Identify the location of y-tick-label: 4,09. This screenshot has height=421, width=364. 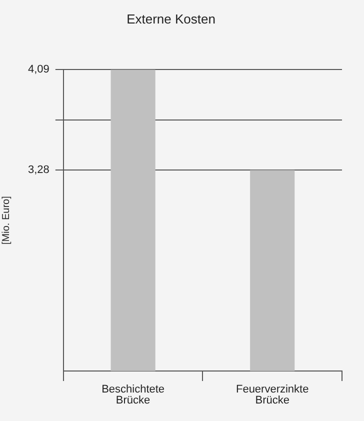
(39, 70).